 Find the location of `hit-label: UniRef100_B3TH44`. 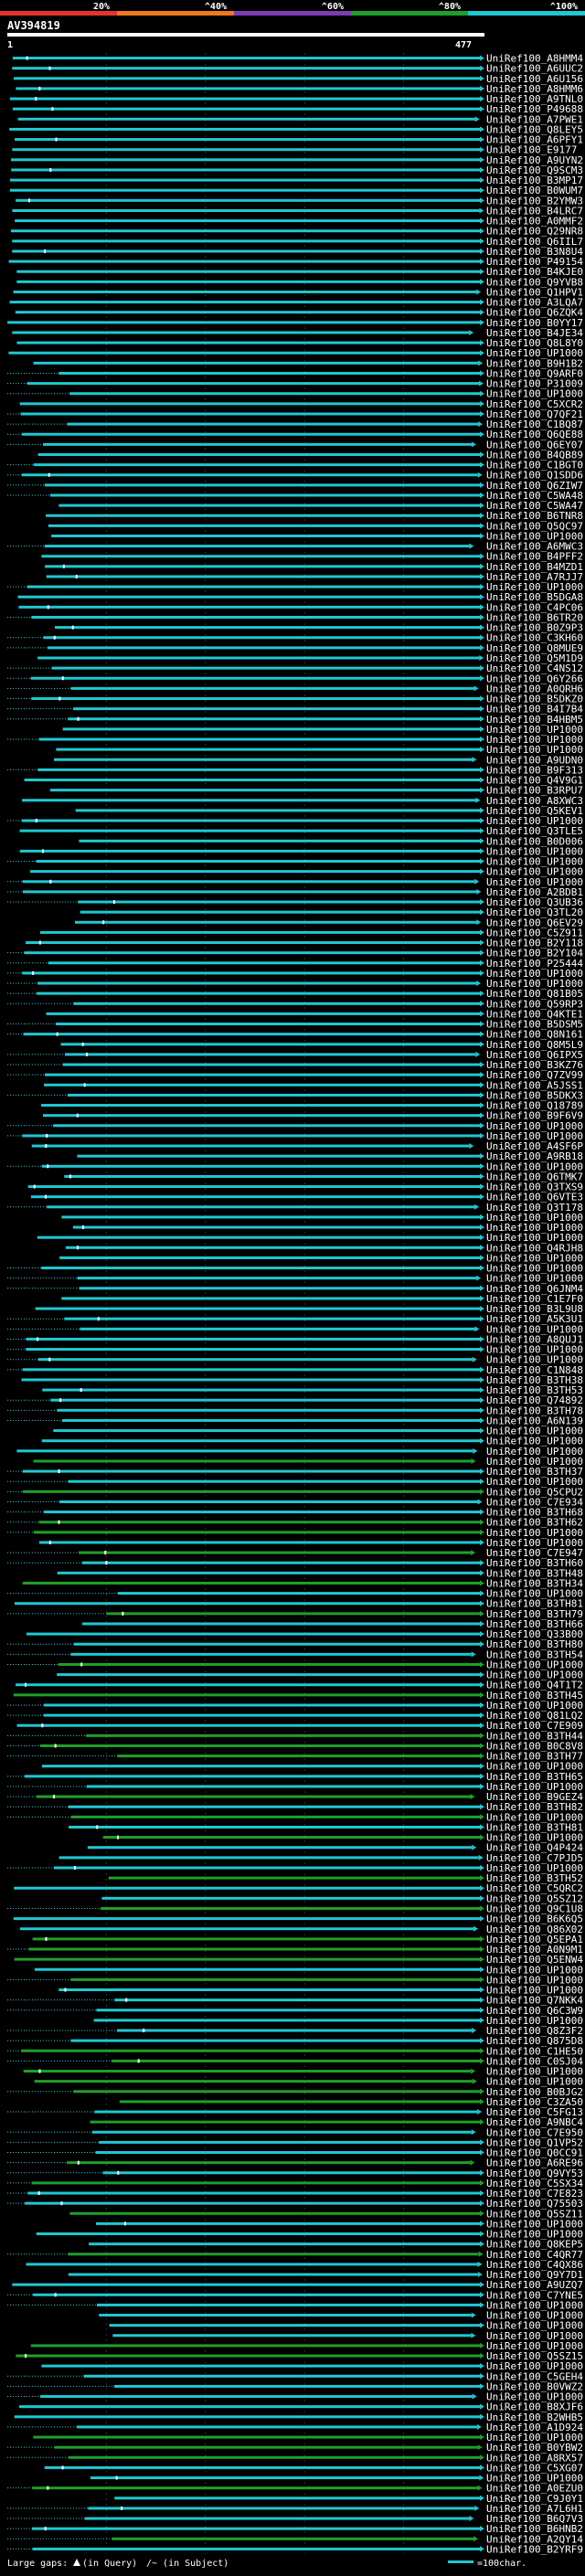

hit-label: UniRef100_B3TH44 is located at coordinates (535, 1736).